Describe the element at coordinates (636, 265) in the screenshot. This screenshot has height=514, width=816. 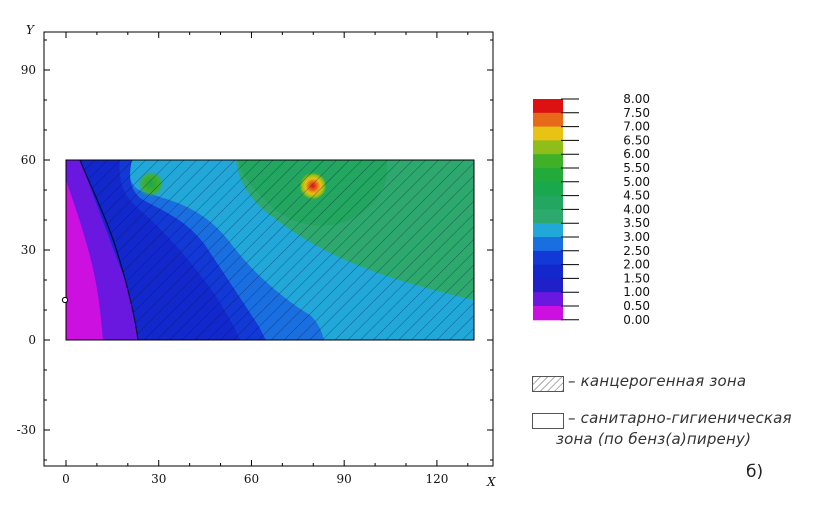
I see `colorbar-label: 2.00` at that location.